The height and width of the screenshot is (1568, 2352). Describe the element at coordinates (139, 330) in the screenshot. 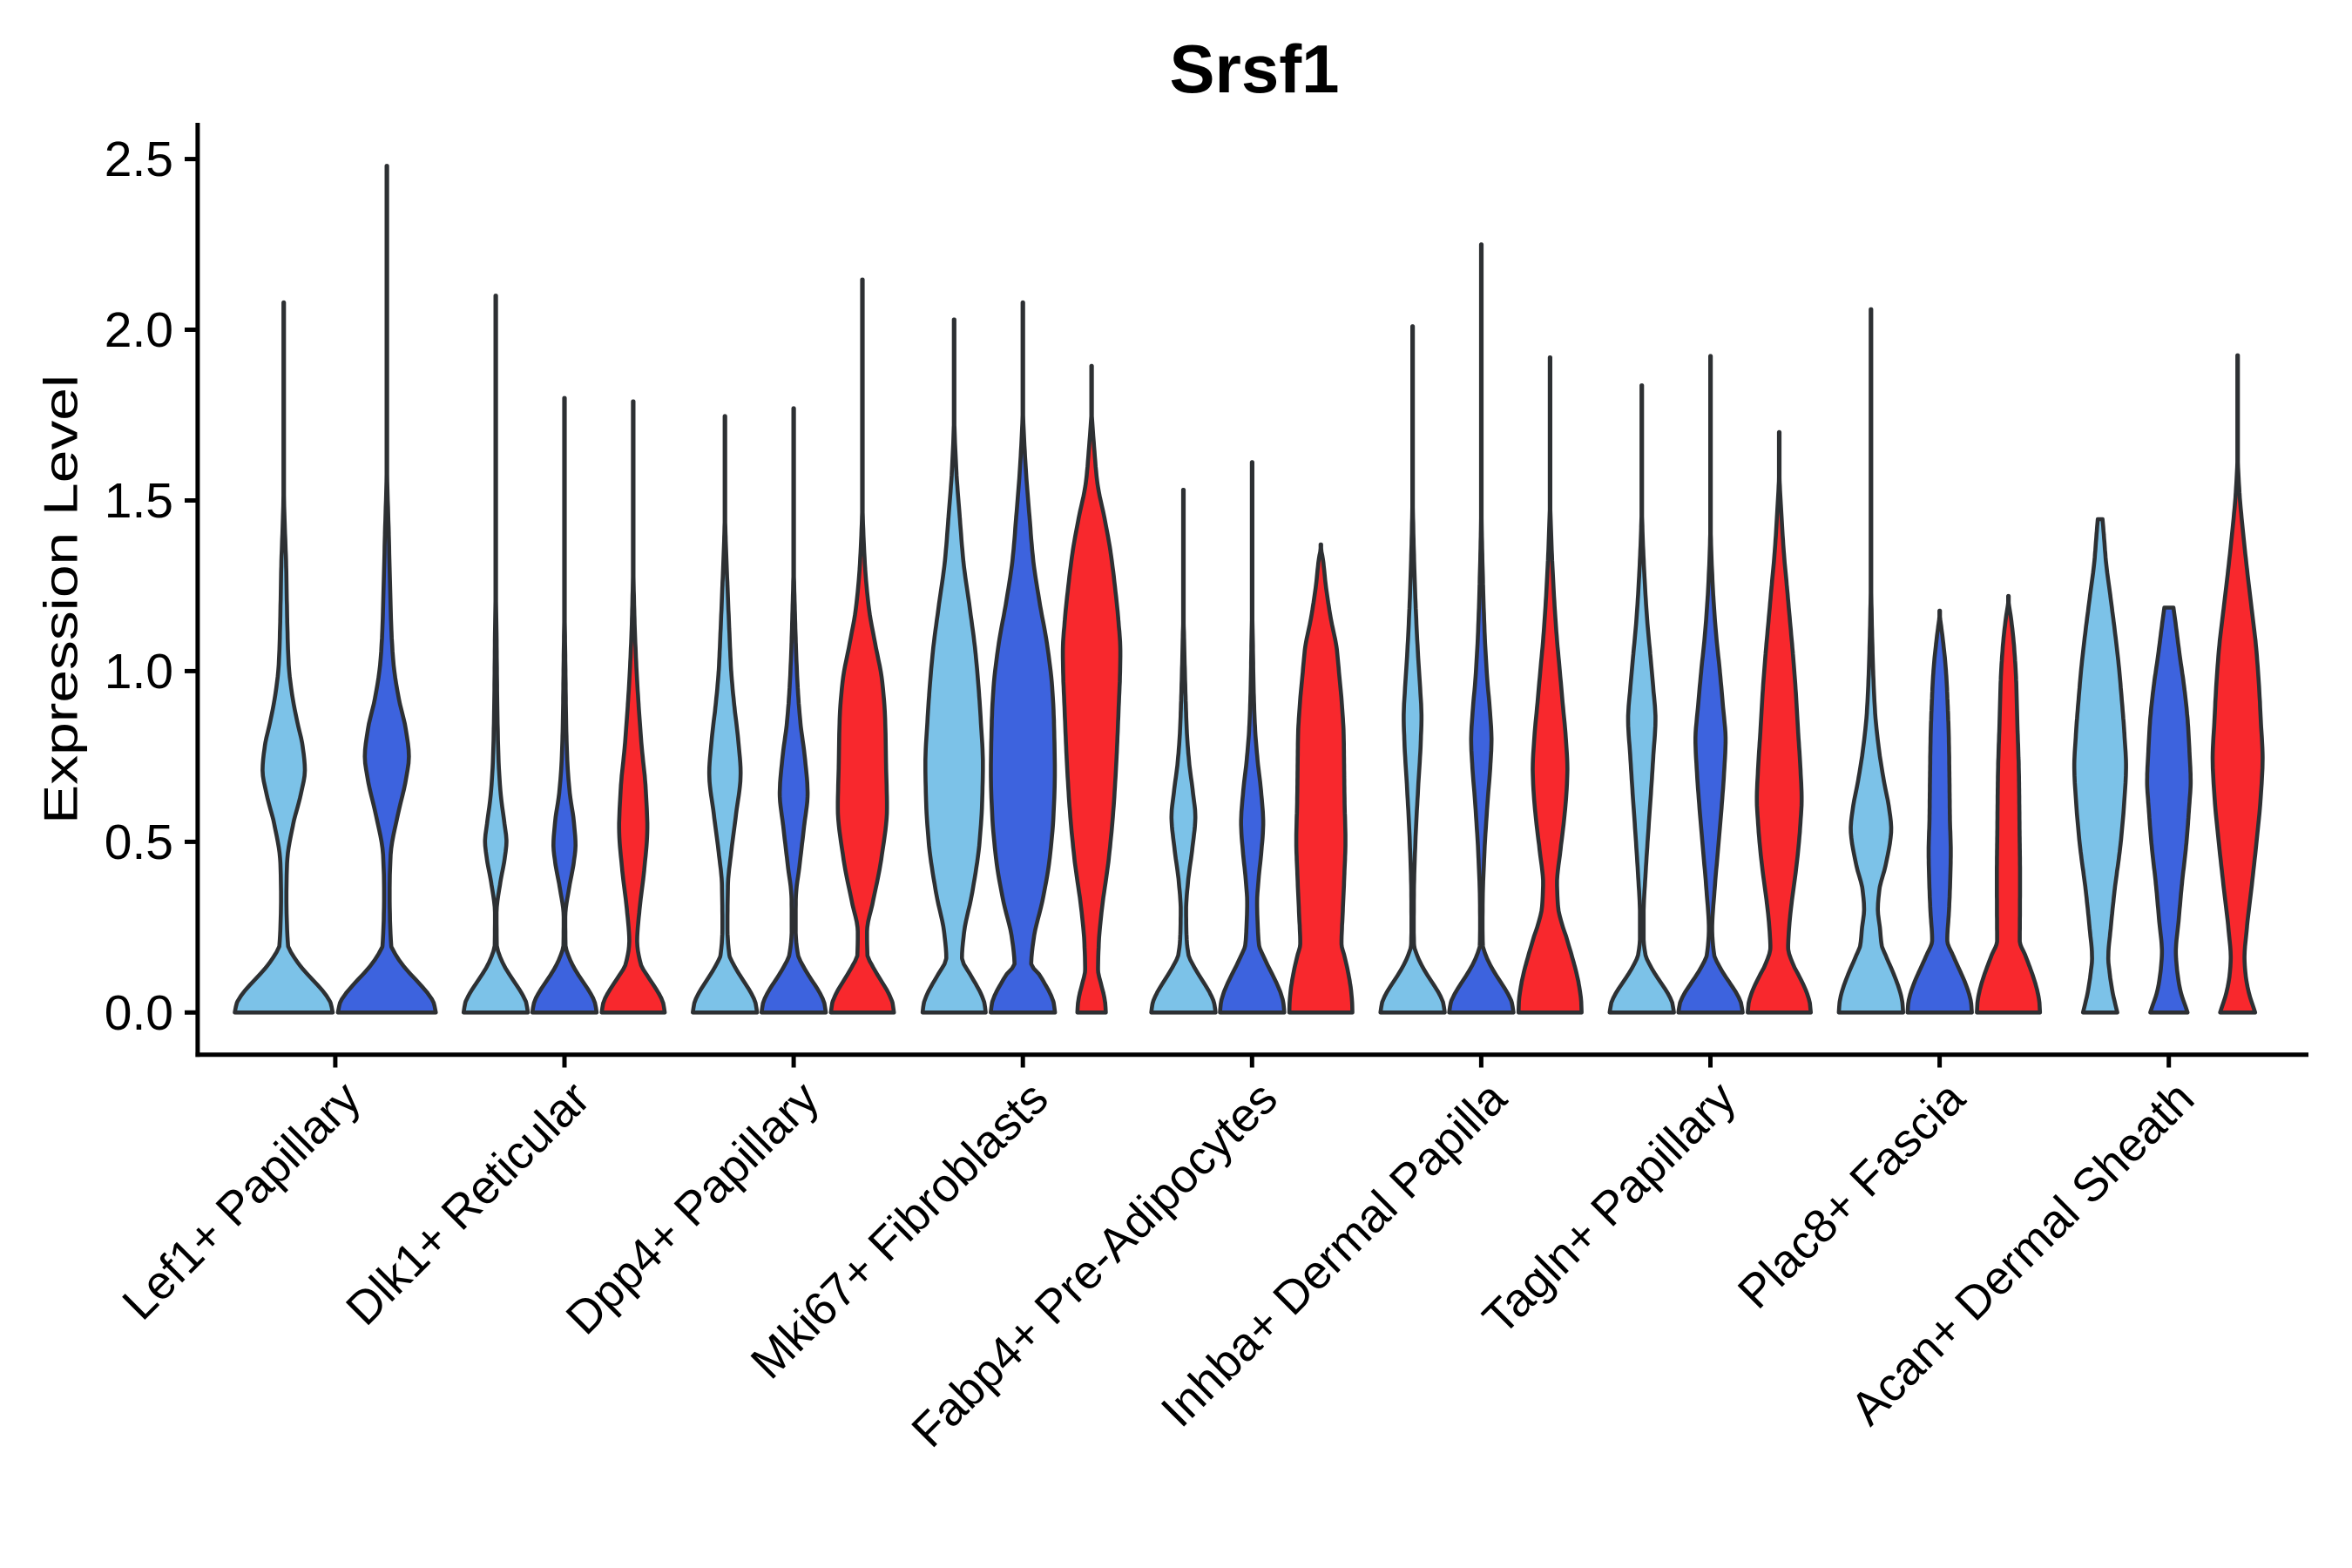

I see `svg-text: 2.0` at that location.